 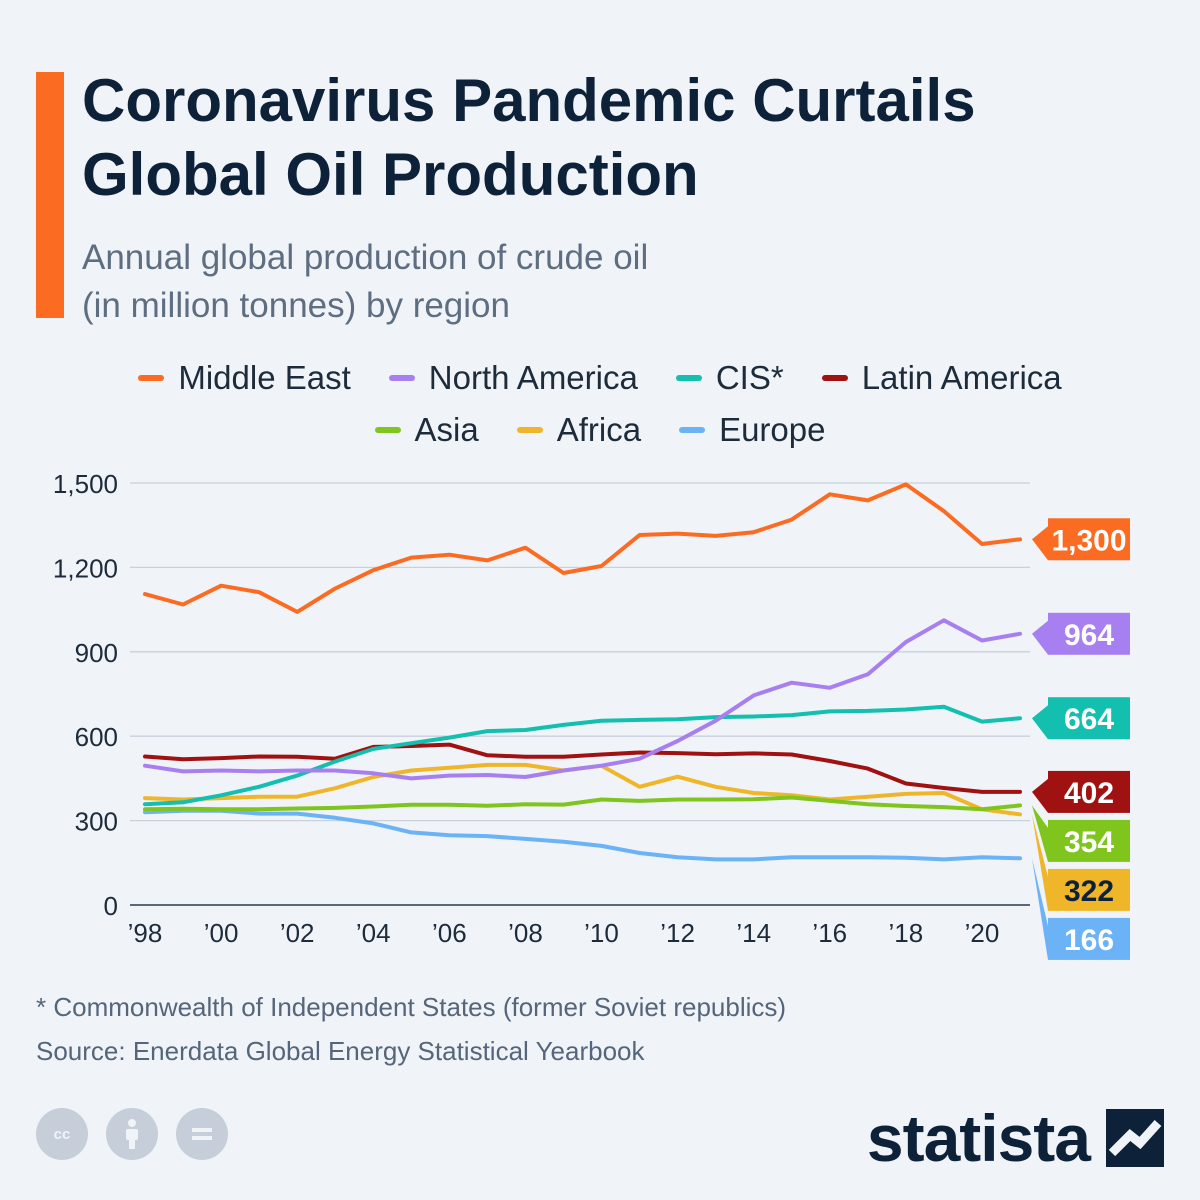 I want to click on legend-label: Africa, so click(x=599, y=429).